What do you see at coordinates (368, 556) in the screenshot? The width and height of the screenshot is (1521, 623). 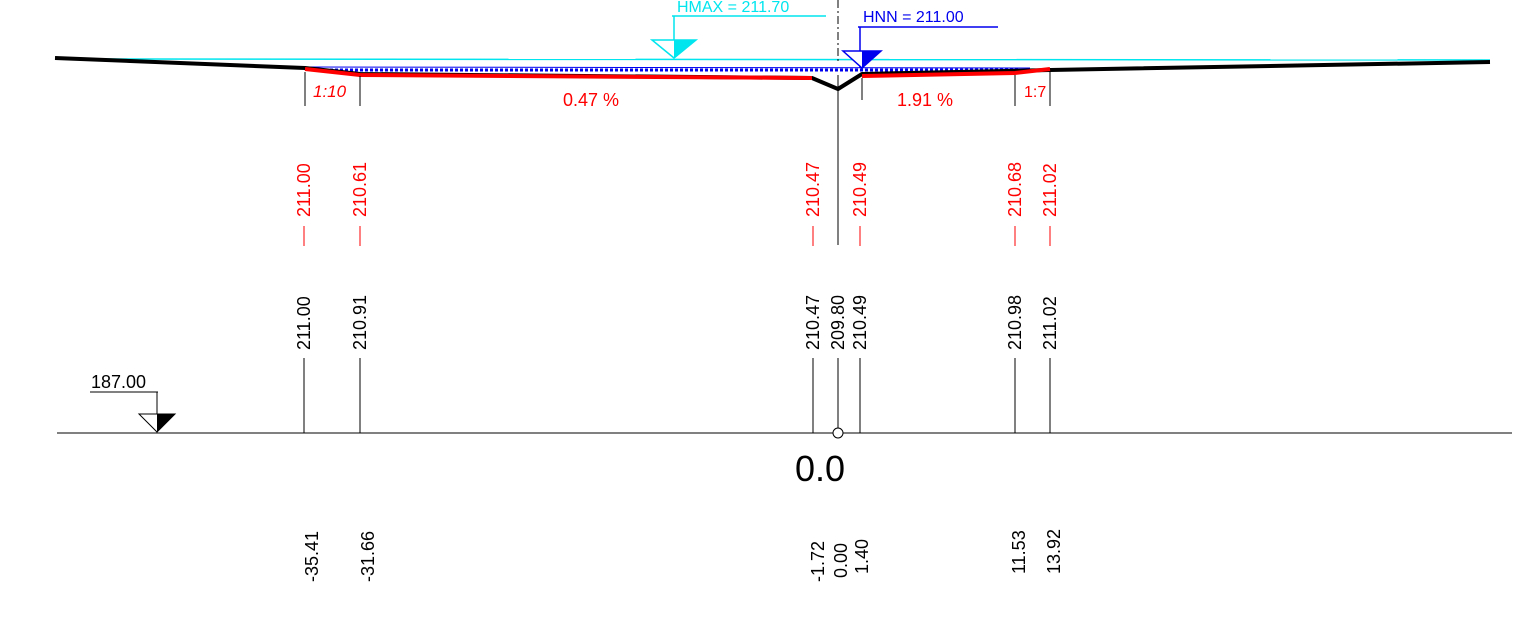 I see `offset-label: -31.66` at bounding box center [368, 556].